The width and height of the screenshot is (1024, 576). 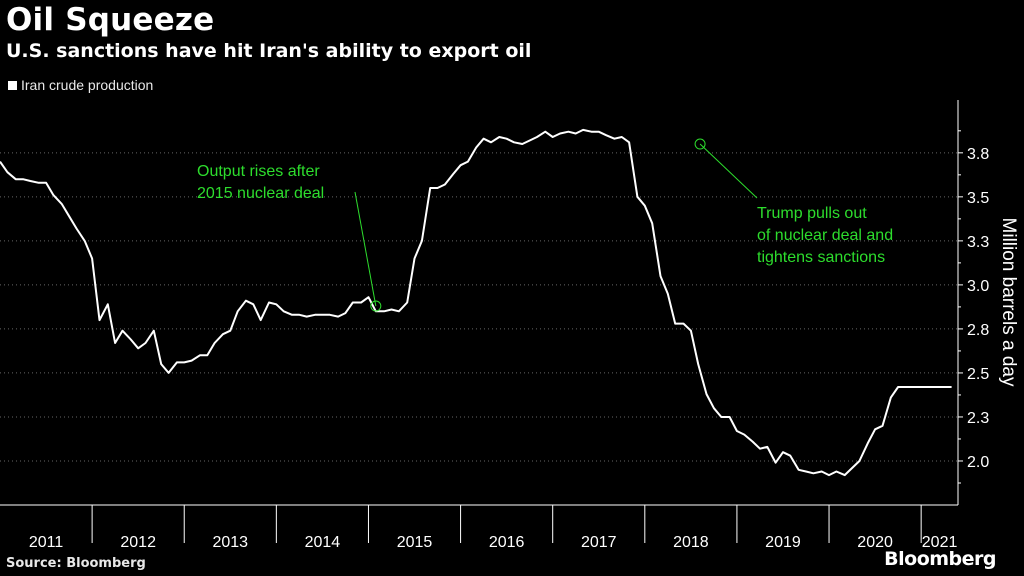 What do you see at coordinates (323, 542) in the screenshot?
I see `x-tick-label: 2014` at bounding box center [323, 542].